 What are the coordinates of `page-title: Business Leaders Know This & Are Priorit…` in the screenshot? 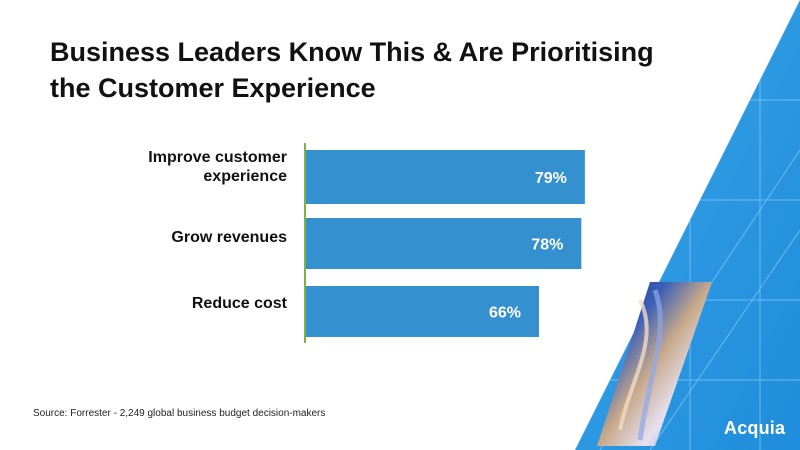 It's located at (370, 70).